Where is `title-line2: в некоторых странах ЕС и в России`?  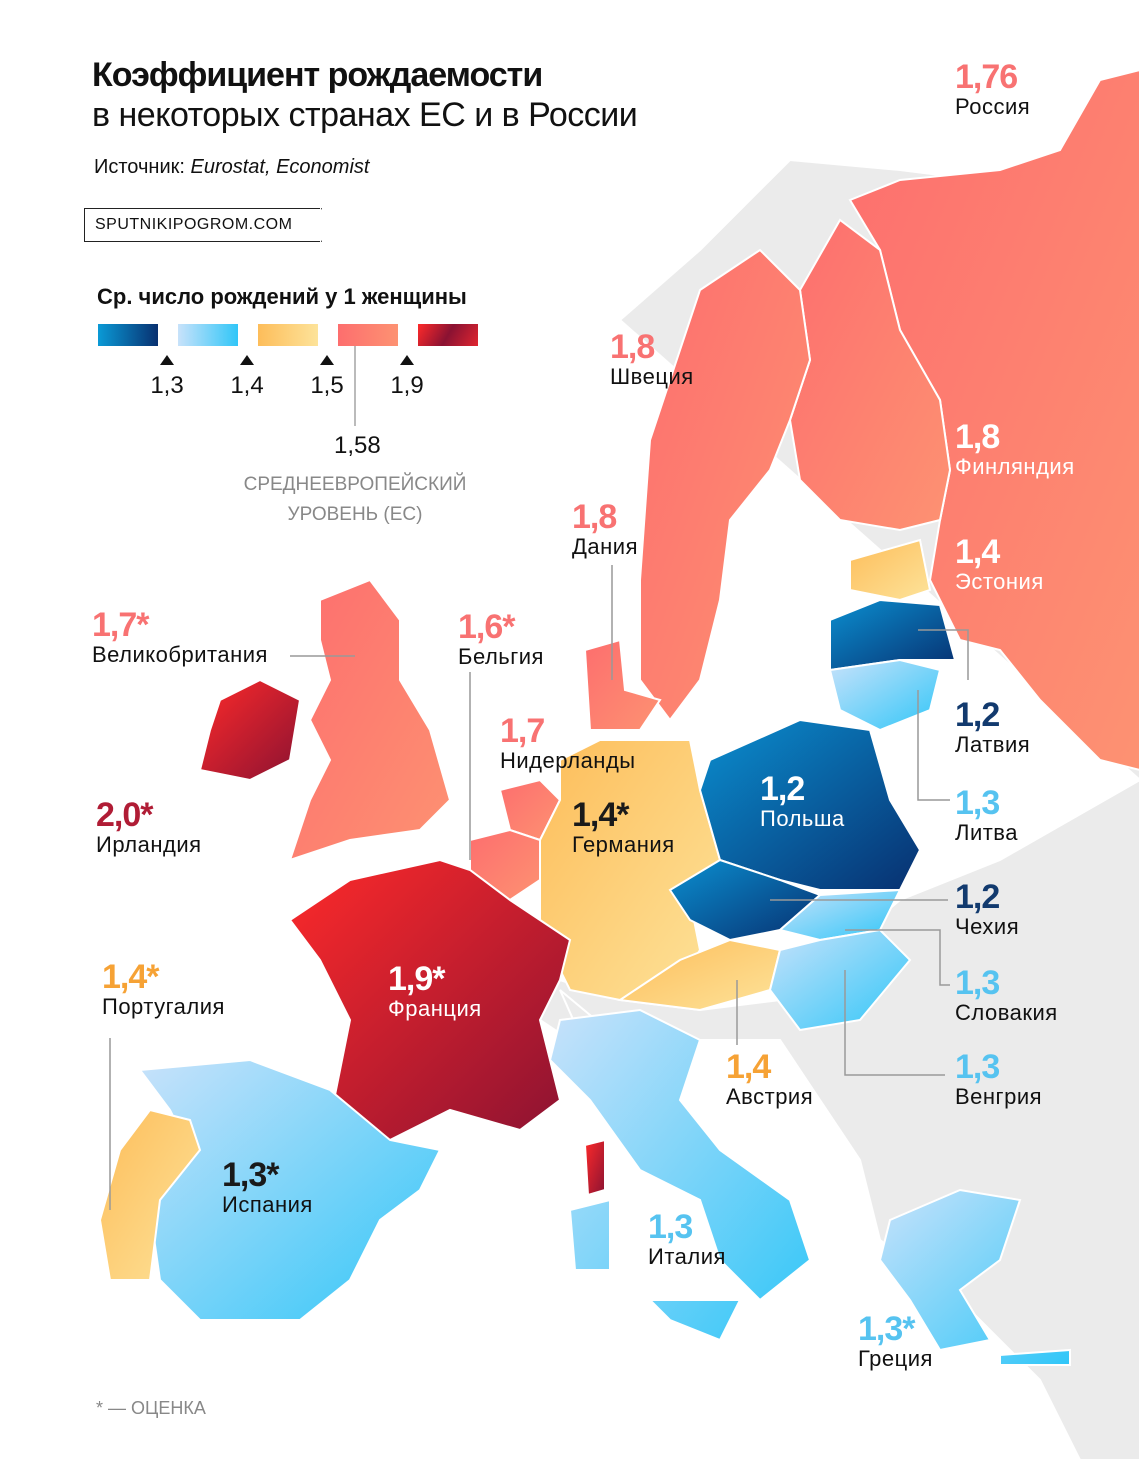 title-line2: в некоторых странах ЕС и в России is located at coordinates (365, 115).